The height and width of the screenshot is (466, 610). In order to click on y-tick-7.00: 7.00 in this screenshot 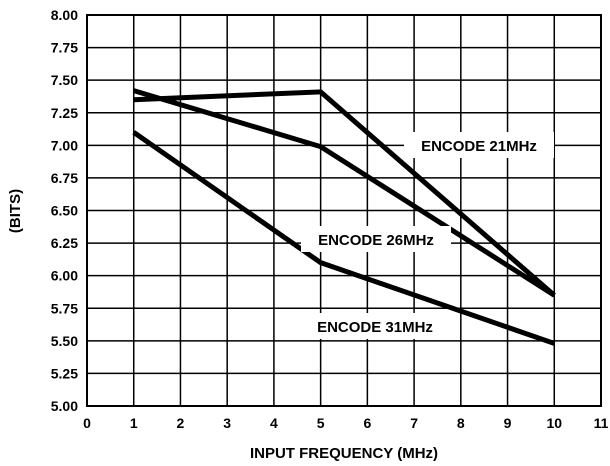, I will do `click(64, 145)`.